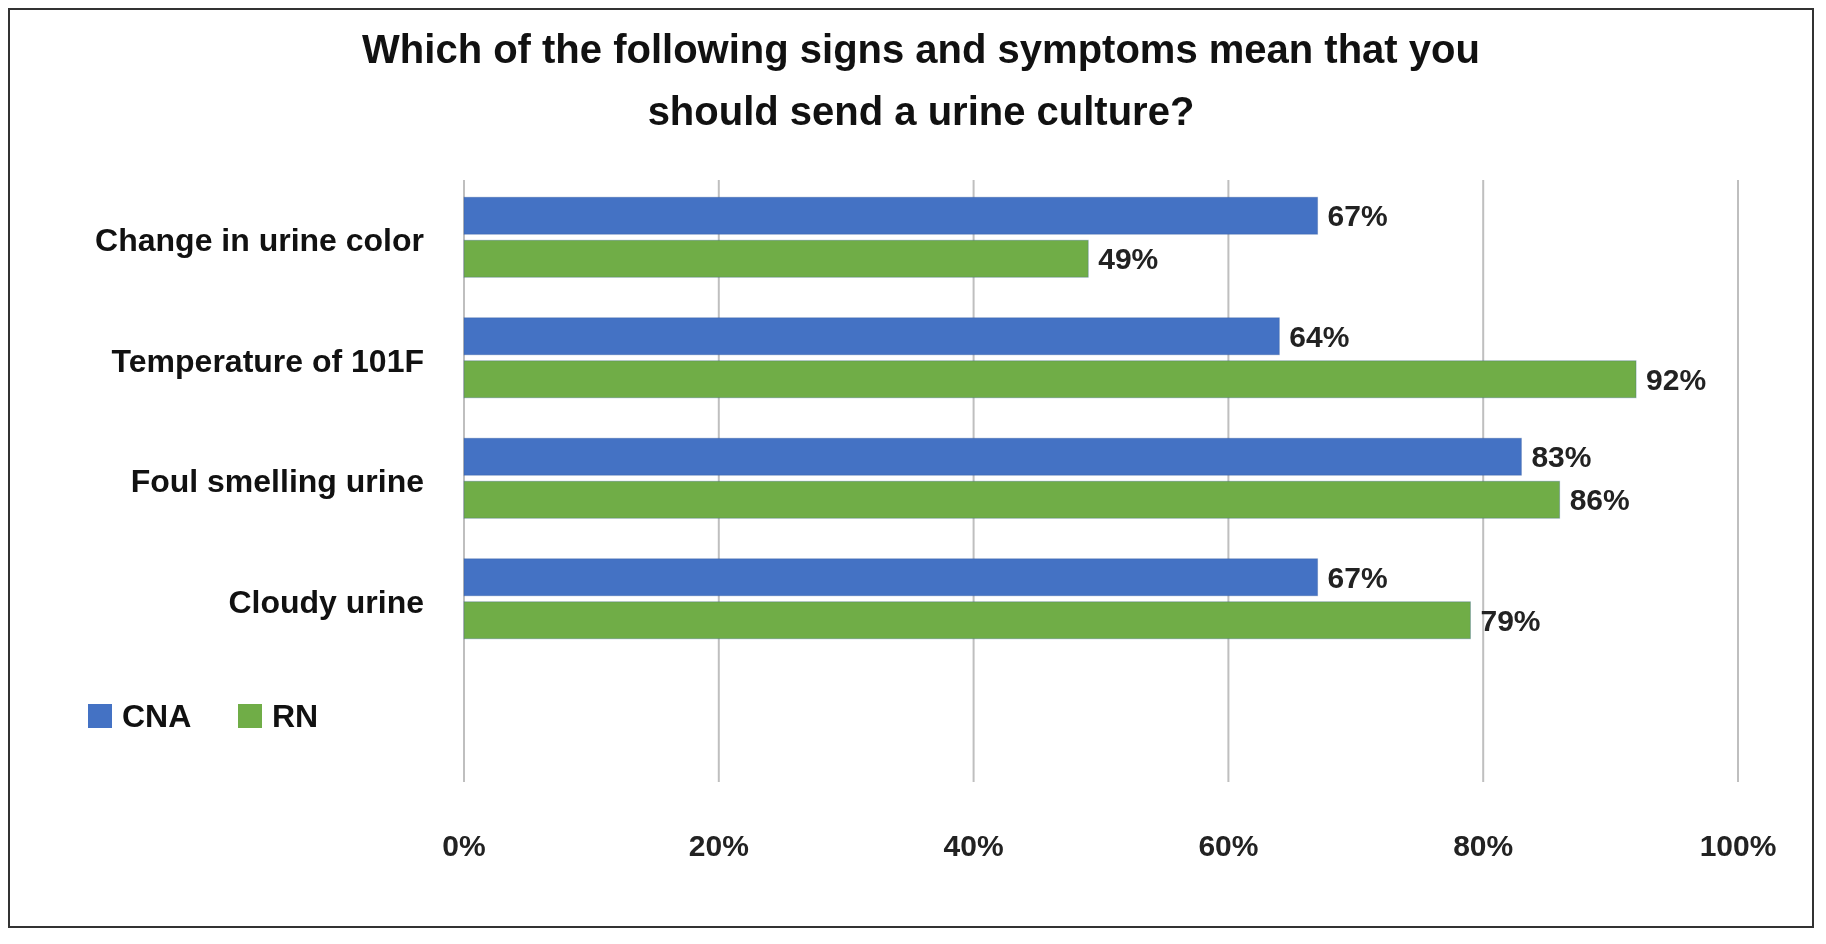 The height and width of the screenshot is (944, 1826). I want to click on data-label: 49%, so click(1128, 259).